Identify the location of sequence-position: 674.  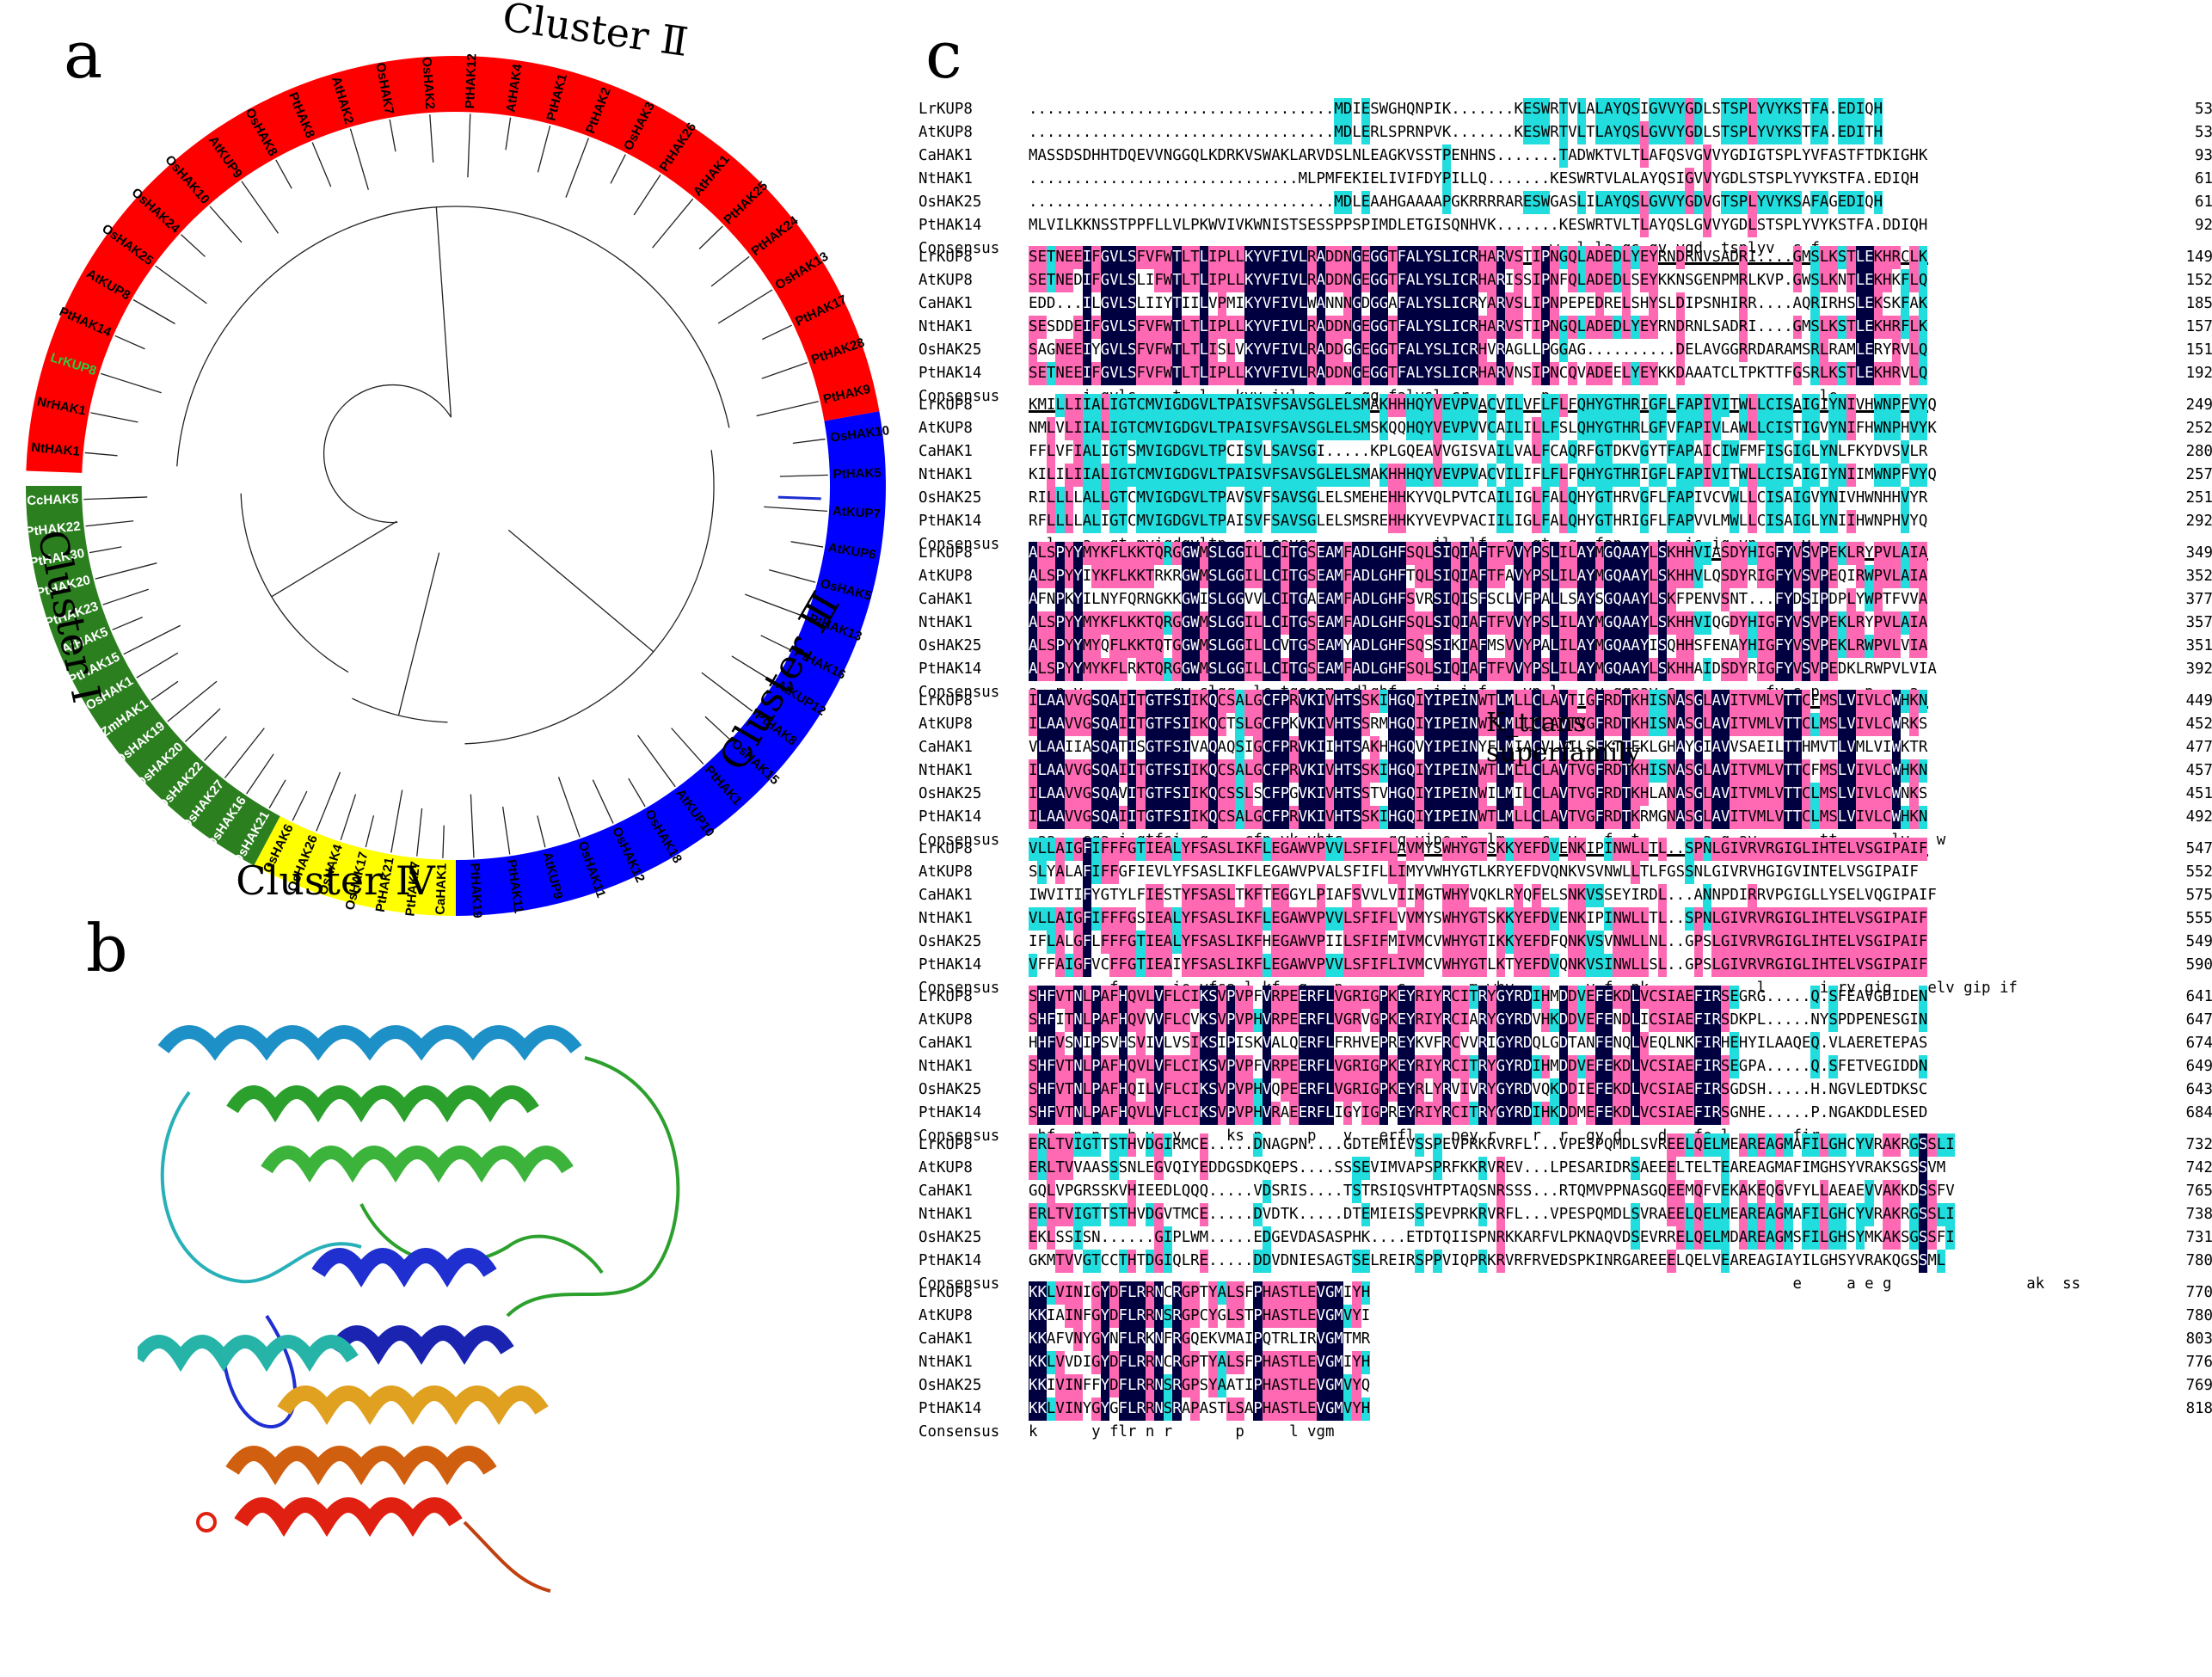
(2198, 1043).